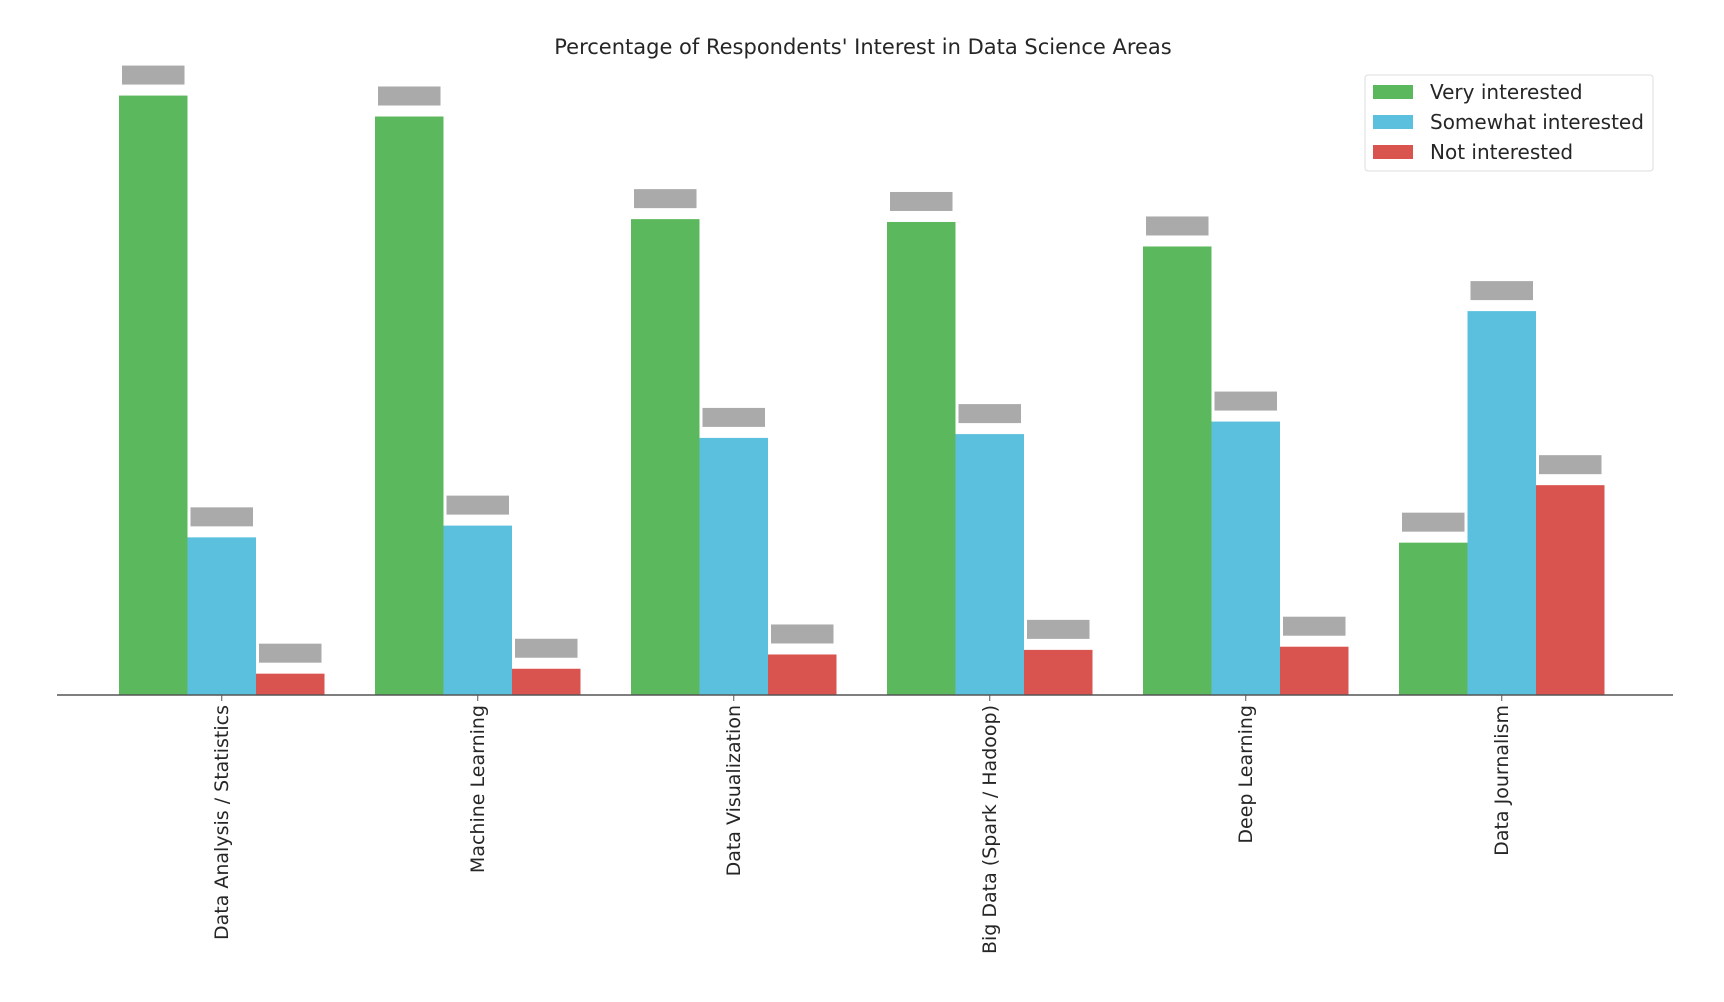 The width and height of the screenshot is (1724, 1002). What do you see at coordinates (734, 790) in the screenshot?
I see `x-tick-label: Data Visualization` at bounding box center [734, 790].